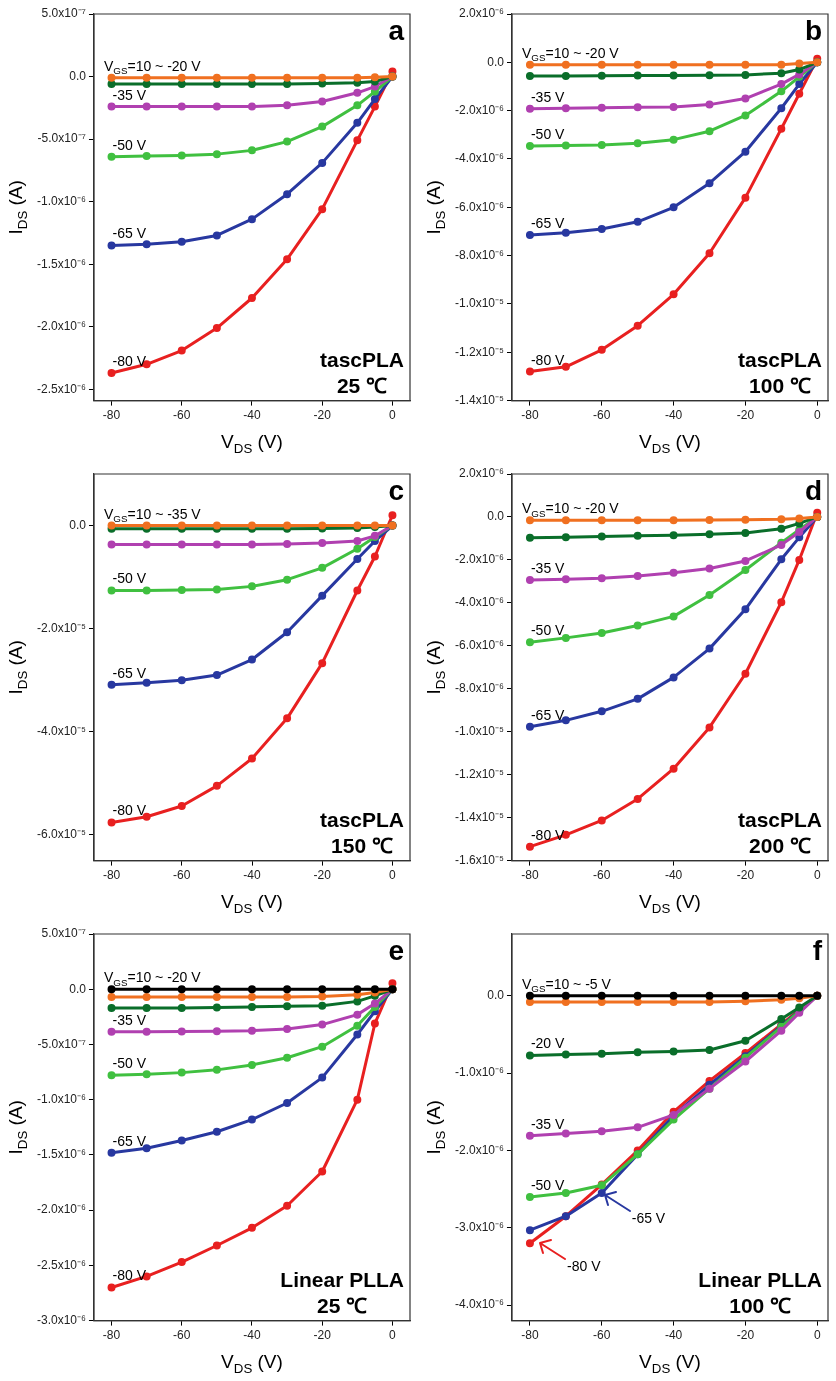  I want to click on chart-title: c, so click(396, 490).